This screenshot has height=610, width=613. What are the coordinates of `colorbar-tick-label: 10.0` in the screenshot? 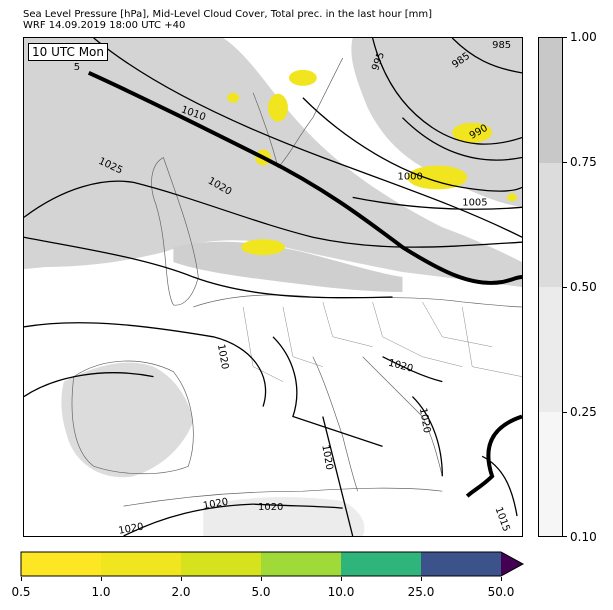 It's located at (341, 592).